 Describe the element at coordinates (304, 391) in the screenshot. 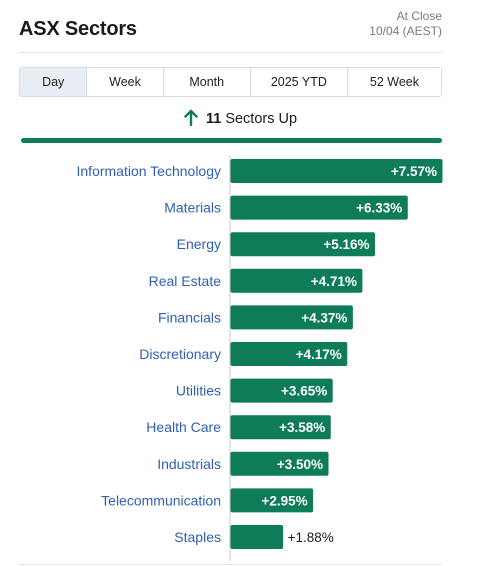

I see `sector-value-label: +3.65%` at that location.